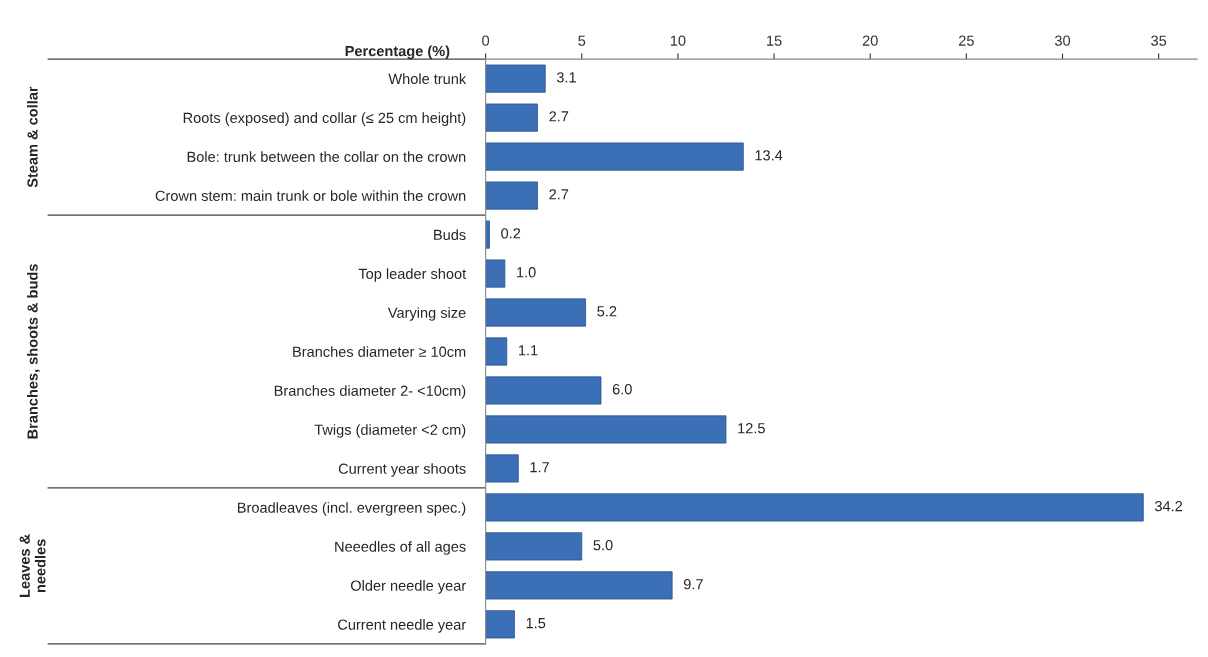 The height and width of the screenshot is (657, 1208). What do you see at coordinates (402, 470) in the screenshot?
I see `y-tick-label: Current year shoots` at bounding box center [402, 470].